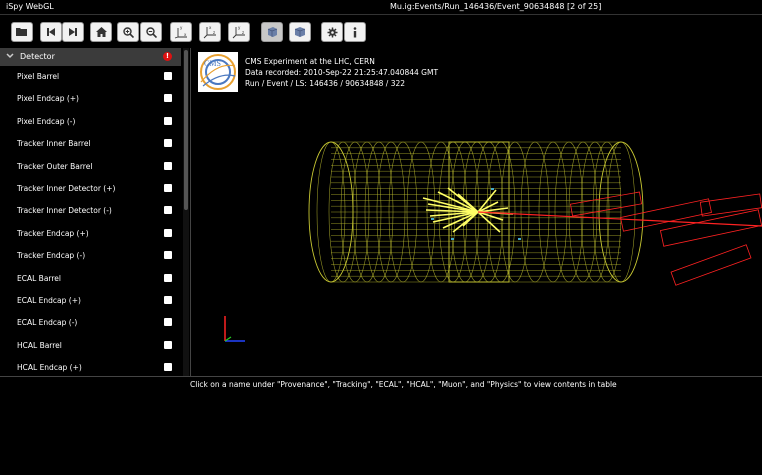  What do you see at coordinates (66, 188) in the screenshot?
I see `sidebar-item-label: Tracker Inner Detector (+)` at bounding box center [66, 188].